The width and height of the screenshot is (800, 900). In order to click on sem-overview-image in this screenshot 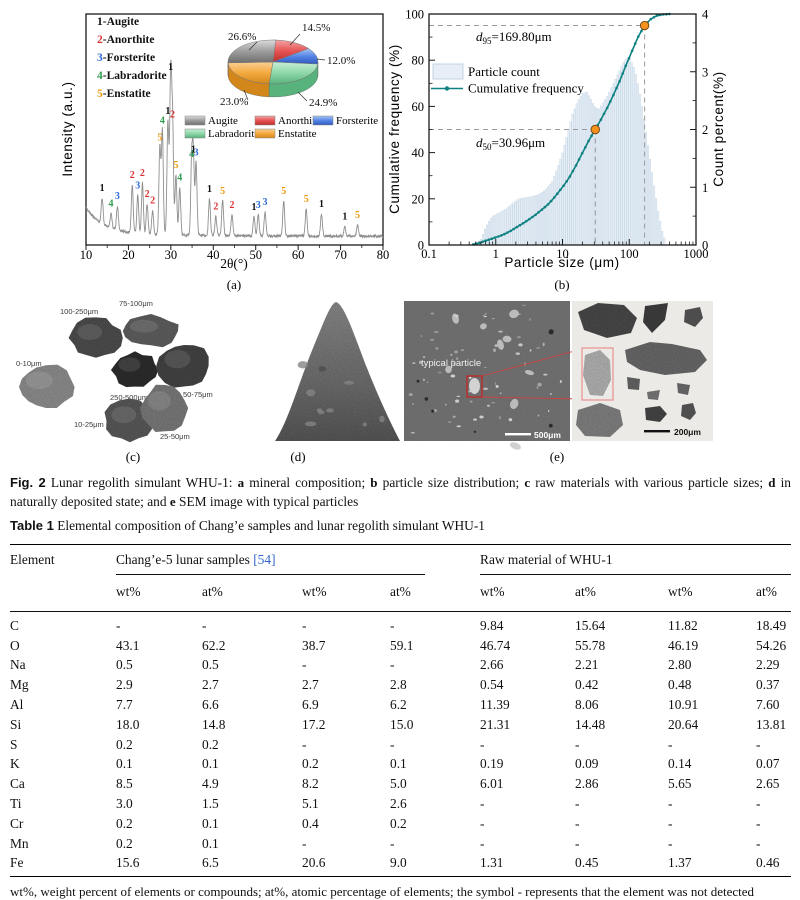, I will do `click(487, 371)`.